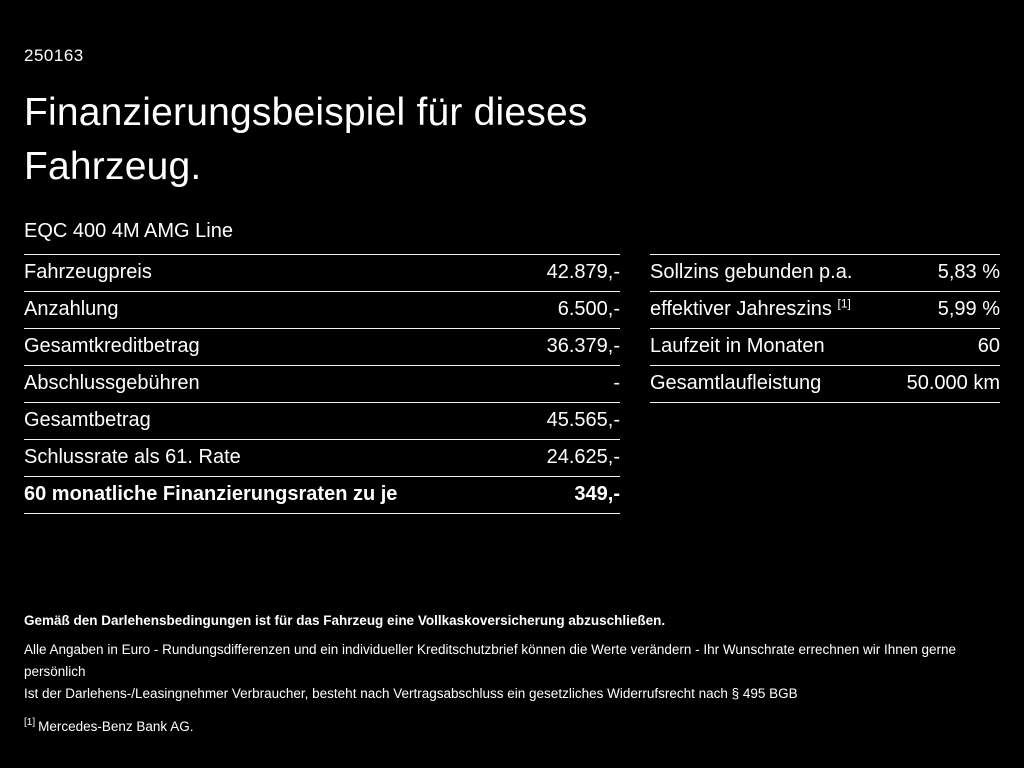  What do you see at coordinates (71, 309) in the screenshot?
I see `row-label: Anzahlung` at bounding box center [71, 309].